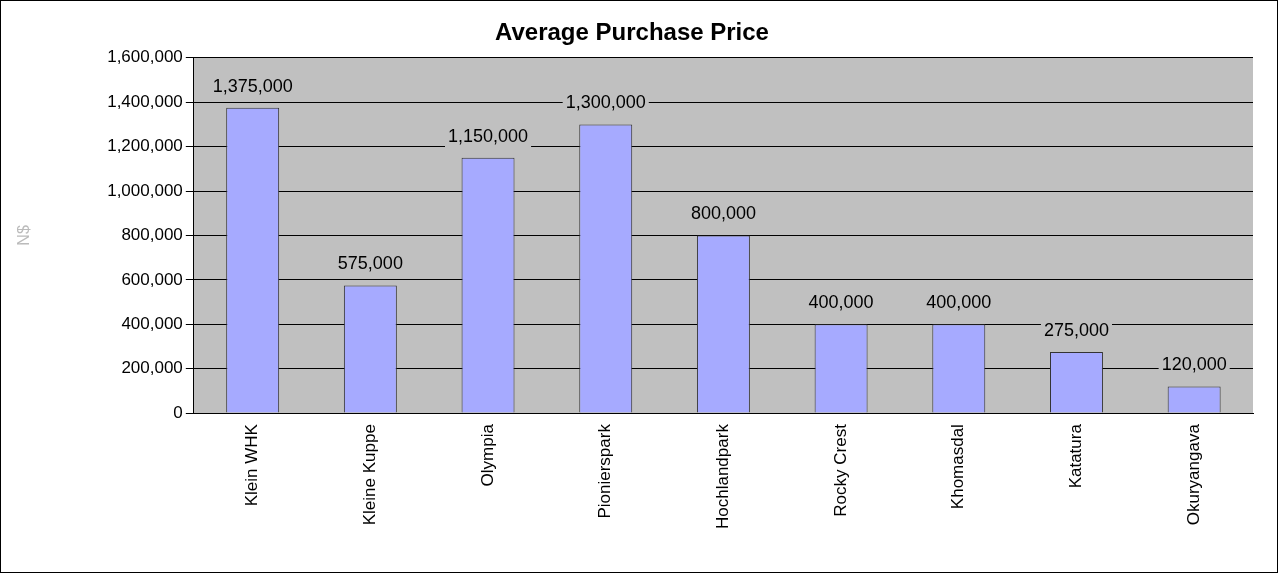  Describe the element at coordinates (145, 146) in the screenshot. I see `y-tick-label: 1,200,000` at that location.